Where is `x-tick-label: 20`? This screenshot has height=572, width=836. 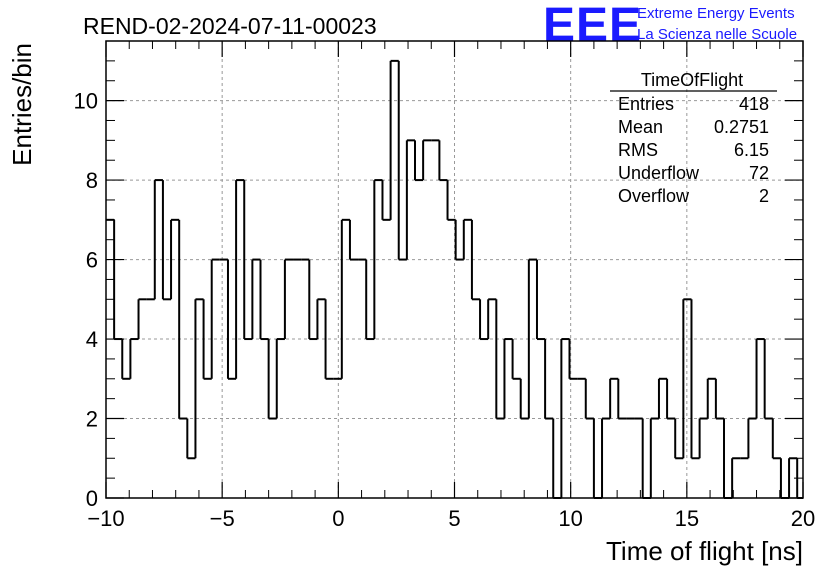
x-tick-label: 20 is located at coordinates (803, 518).